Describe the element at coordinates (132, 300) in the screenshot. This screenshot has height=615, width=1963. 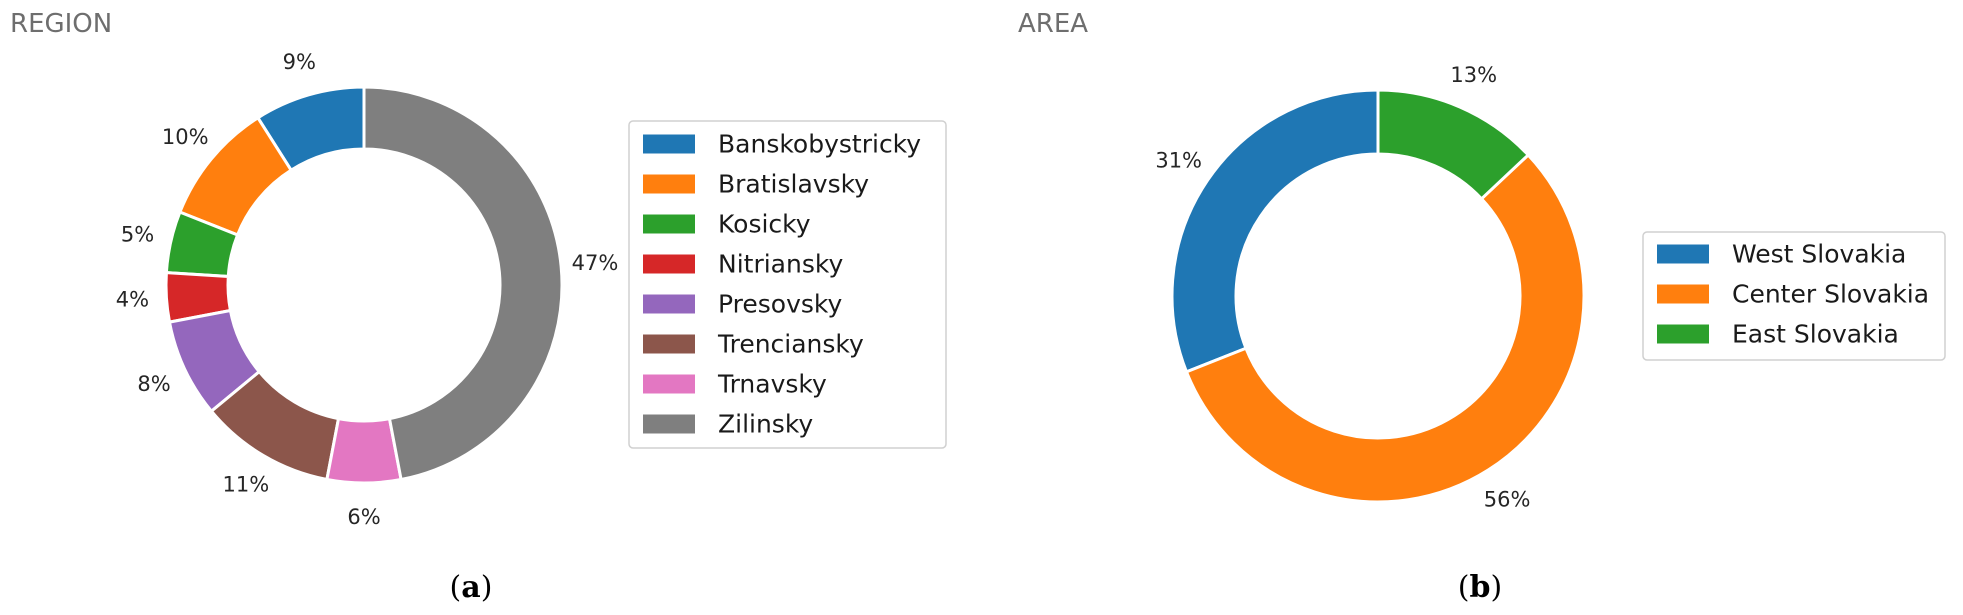
I see `percent-label-nitriansky: 4%` at that location.